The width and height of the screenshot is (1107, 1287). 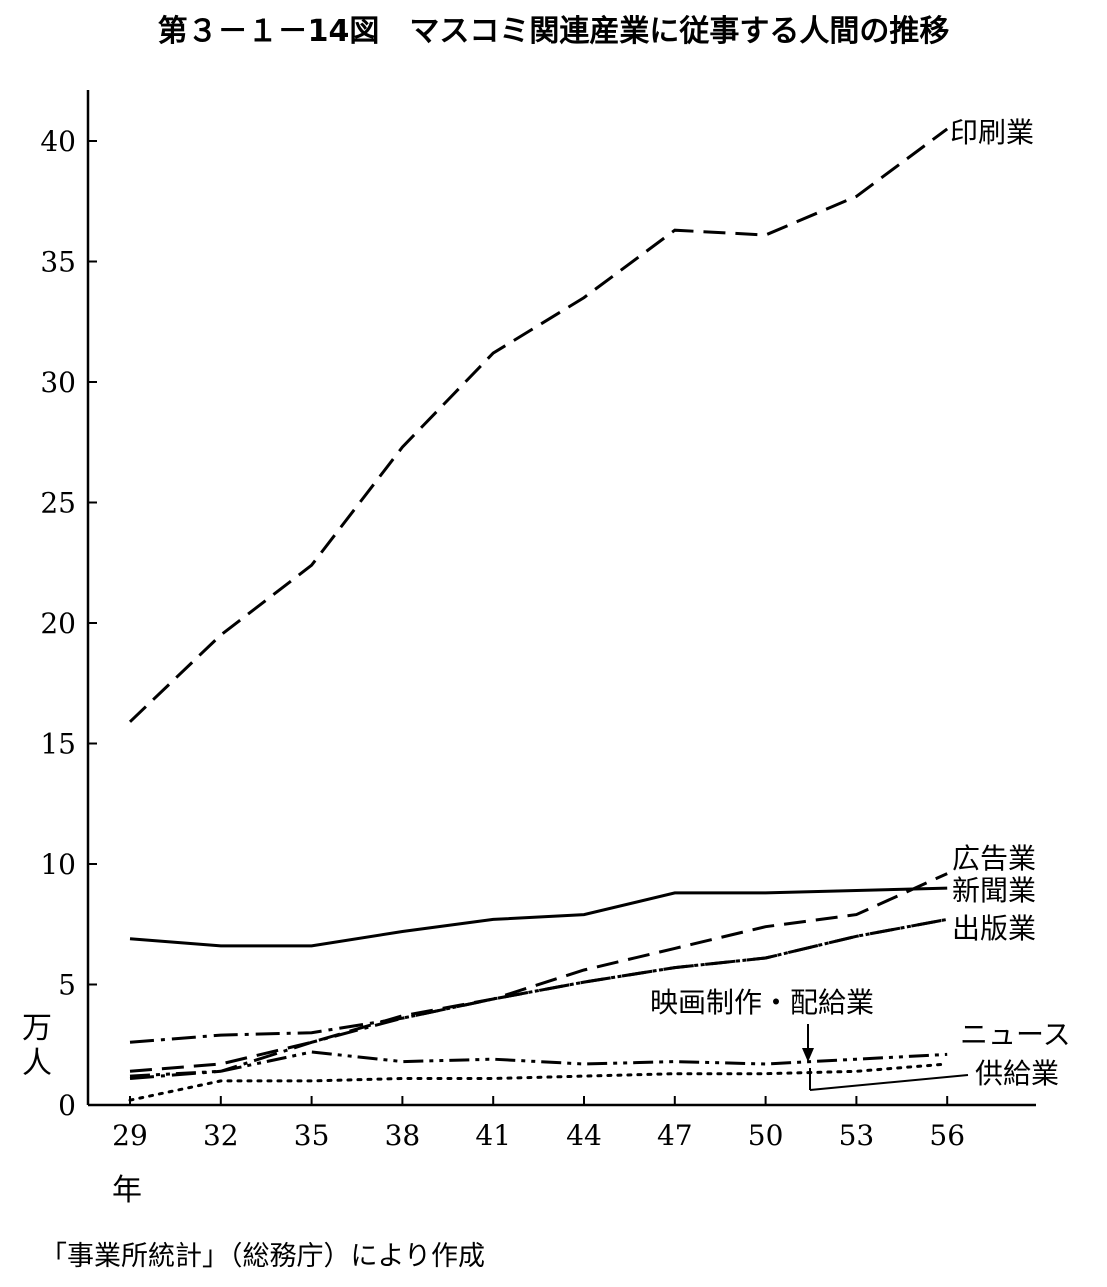 What do you see at coordinates (493, 1135) in the screenshot?
I see `x-tick-label: 41` at bounding box center [493, 1135].